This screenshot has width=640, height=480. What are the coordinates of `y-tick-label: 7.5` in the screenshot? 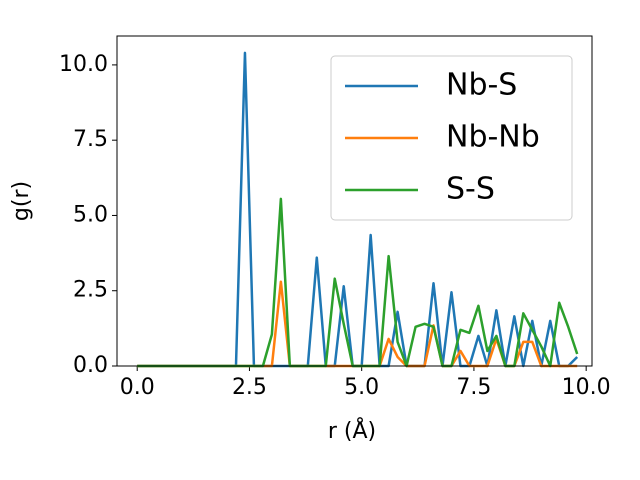 It's located at (90, 139).